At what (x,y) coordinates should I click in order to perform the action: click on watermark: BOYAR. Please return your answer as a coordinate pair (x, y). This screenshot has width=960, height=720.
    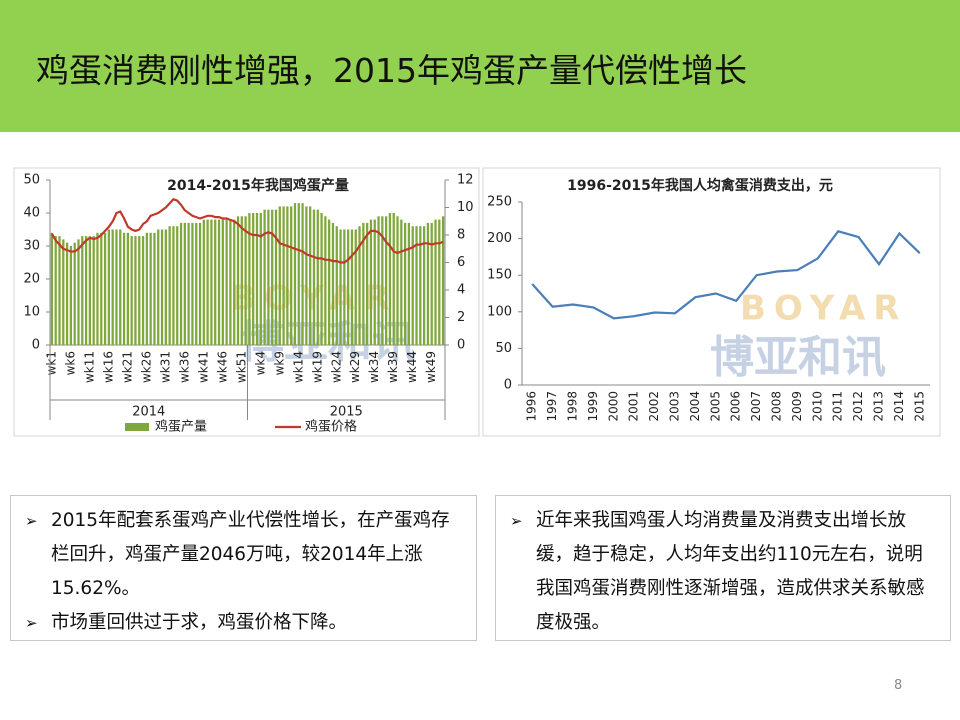
    Looking at the image, I should click on (823, 309).